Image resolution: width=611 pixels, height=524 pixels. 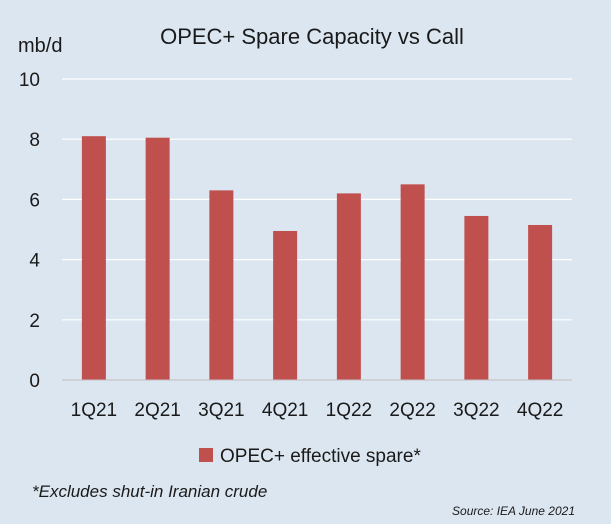 I want to click on x-tick-label: 2Q22, so click(x=412, y=410).